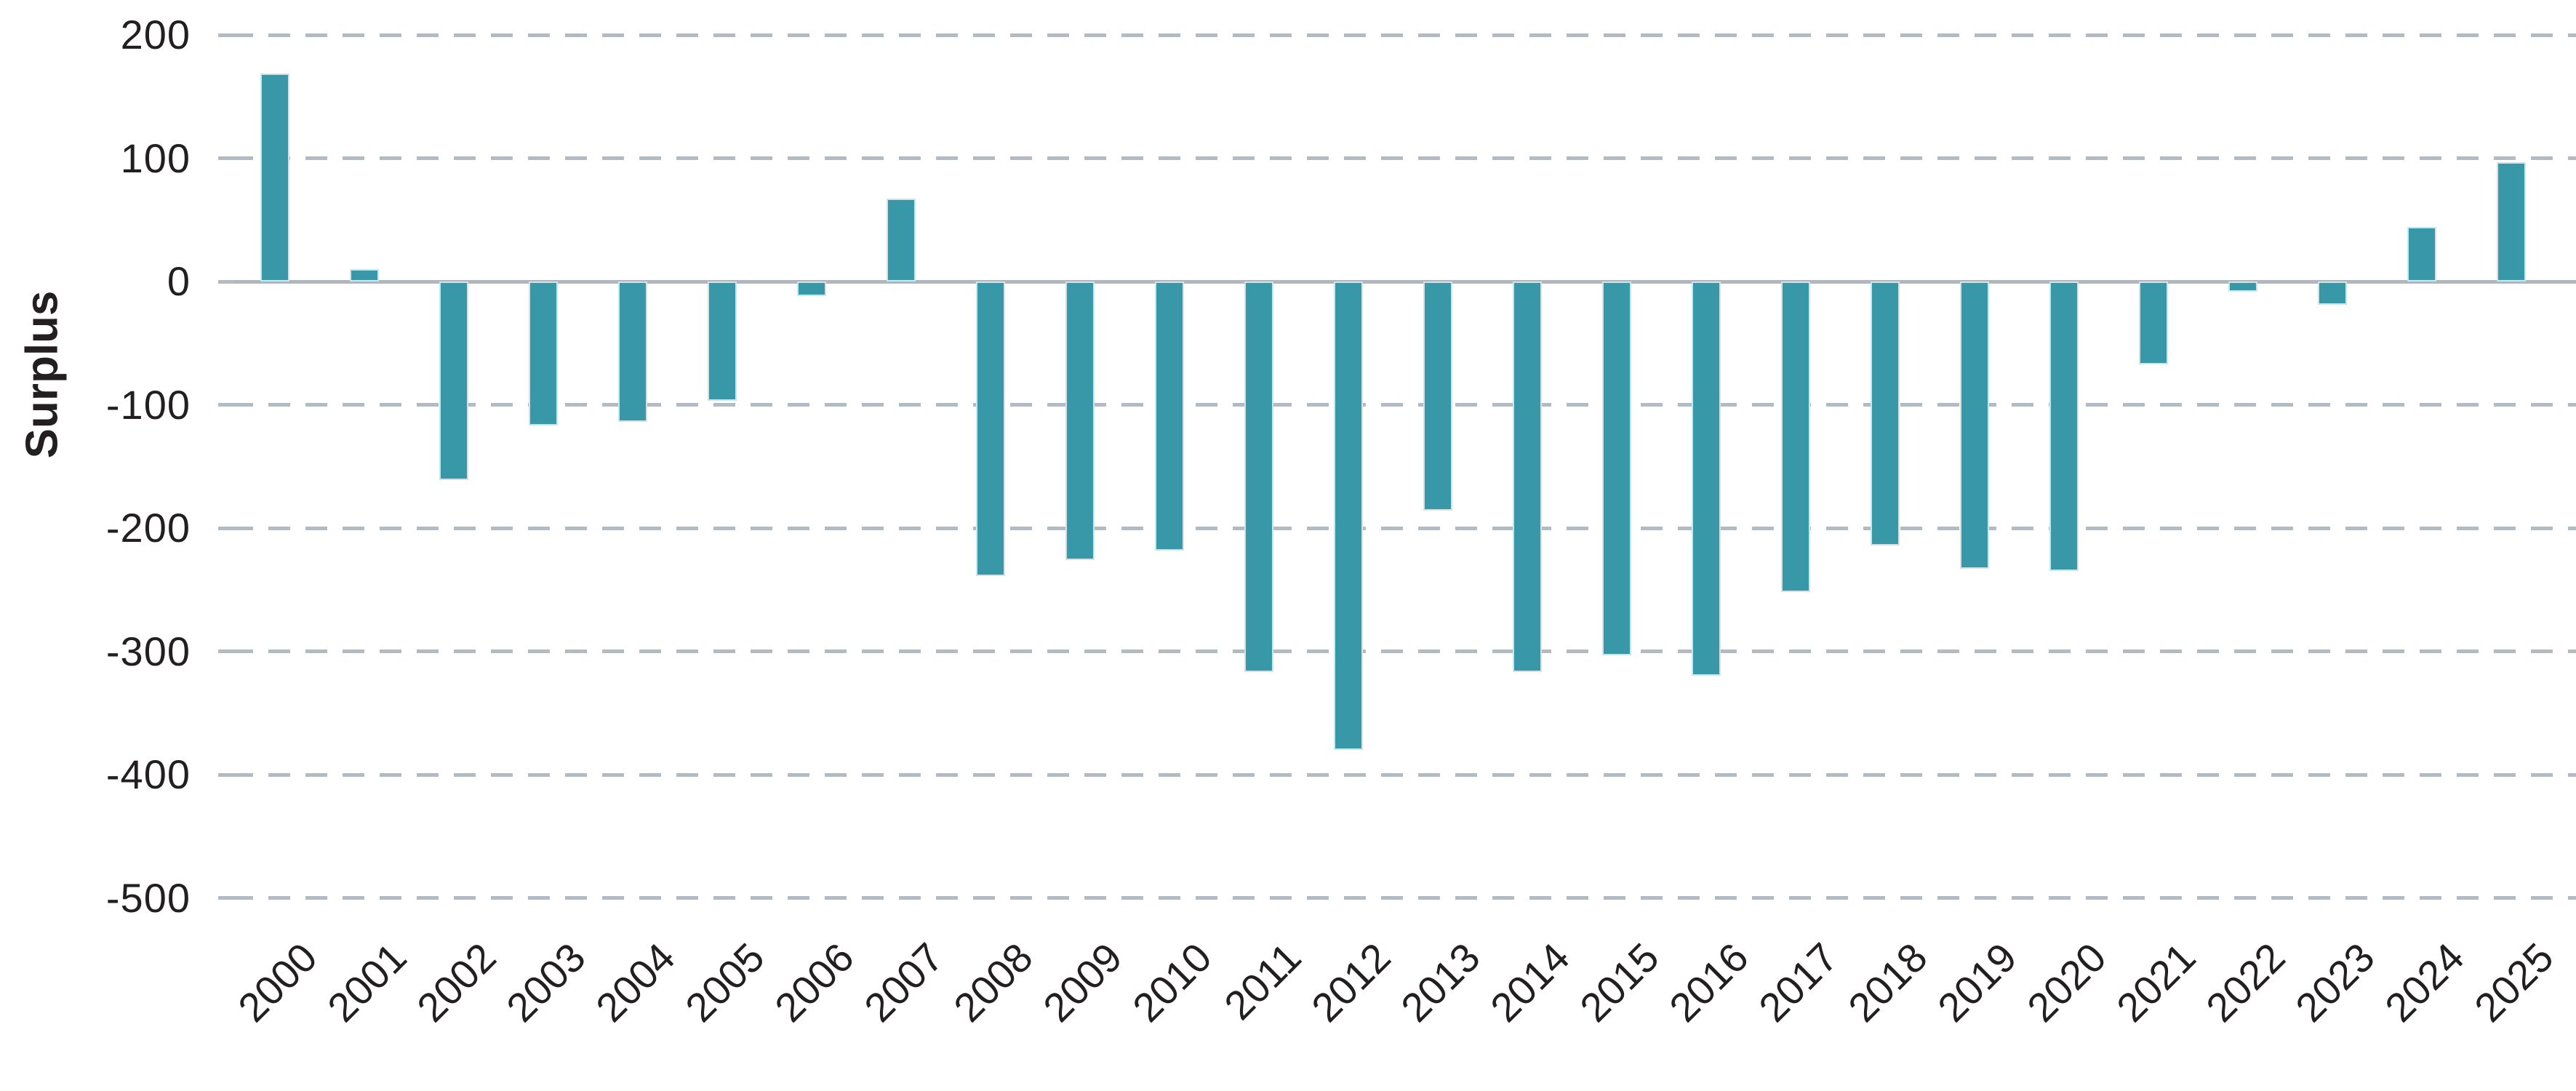 Image resolution: width=2576 pixels, height=1091 pixels. I want to click on x-tick-label-2025: 2025, so click(2513, 982).